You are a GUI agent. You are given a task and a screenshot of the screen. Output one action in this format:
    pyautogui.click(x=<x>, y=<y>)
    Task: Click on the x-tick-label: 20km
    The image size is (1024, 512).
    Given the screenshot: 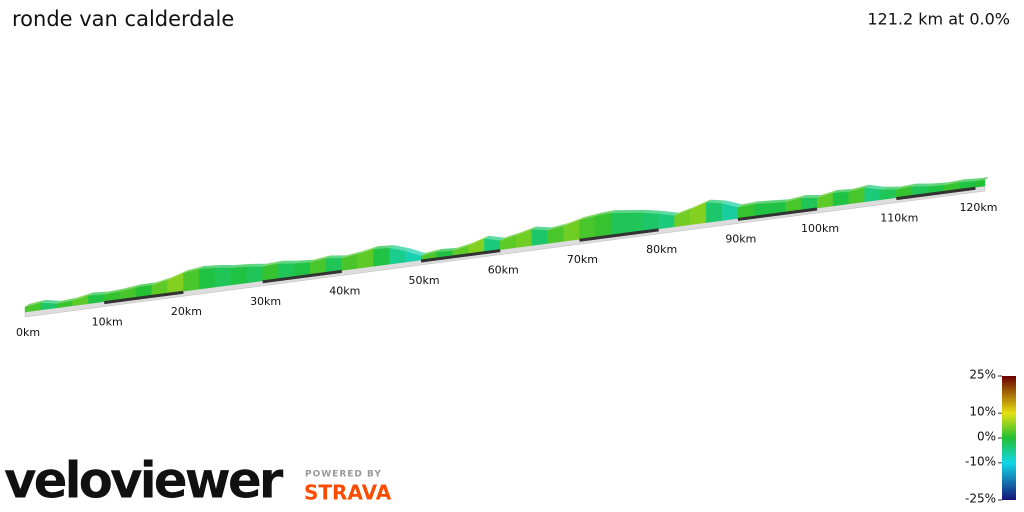 What is the action you would take?
    pyautogui.click(x=186, y=311)
    